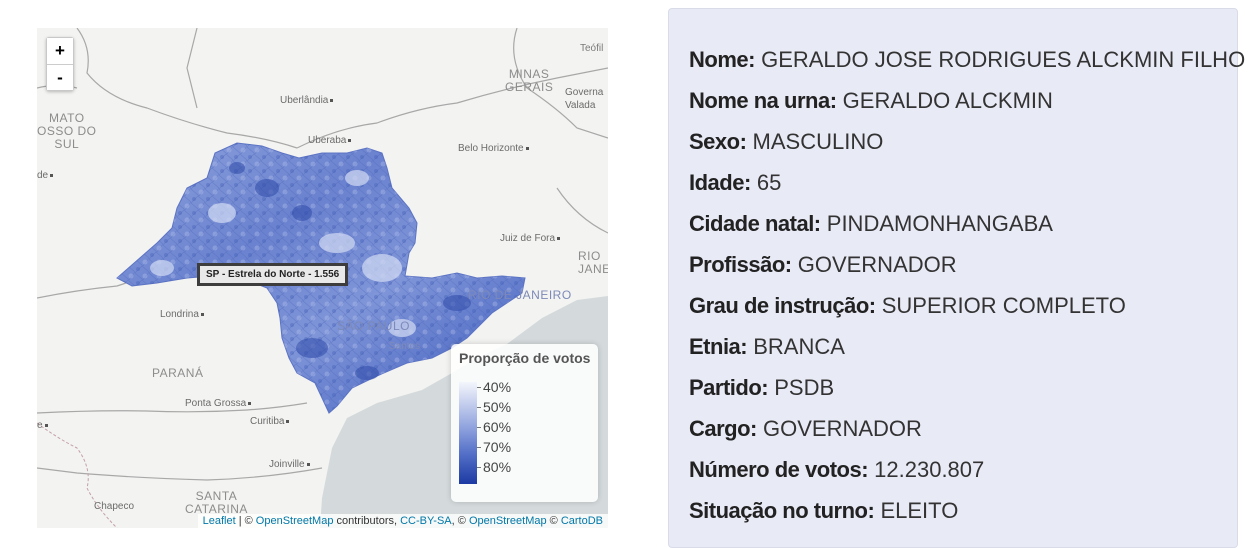 This screenshot has width=1248, height=548. I want to click on label-governador-valadares: Governa Valada, so click(584, 99).